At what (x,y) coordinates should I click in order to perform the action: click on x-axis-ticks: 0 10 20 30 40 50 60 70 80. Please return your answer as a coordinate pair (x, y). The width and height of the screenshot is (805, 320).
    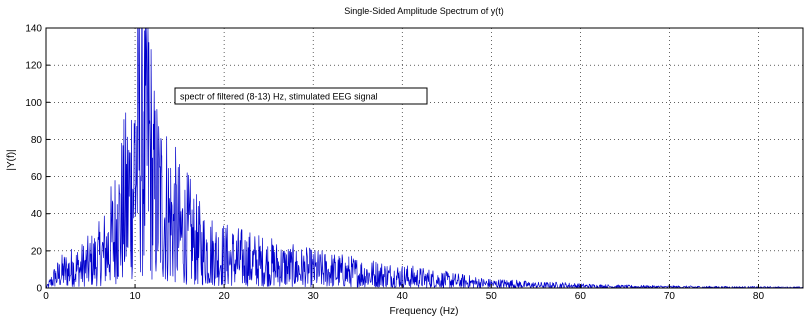
    Looking at the image, I should click on (403, 293).